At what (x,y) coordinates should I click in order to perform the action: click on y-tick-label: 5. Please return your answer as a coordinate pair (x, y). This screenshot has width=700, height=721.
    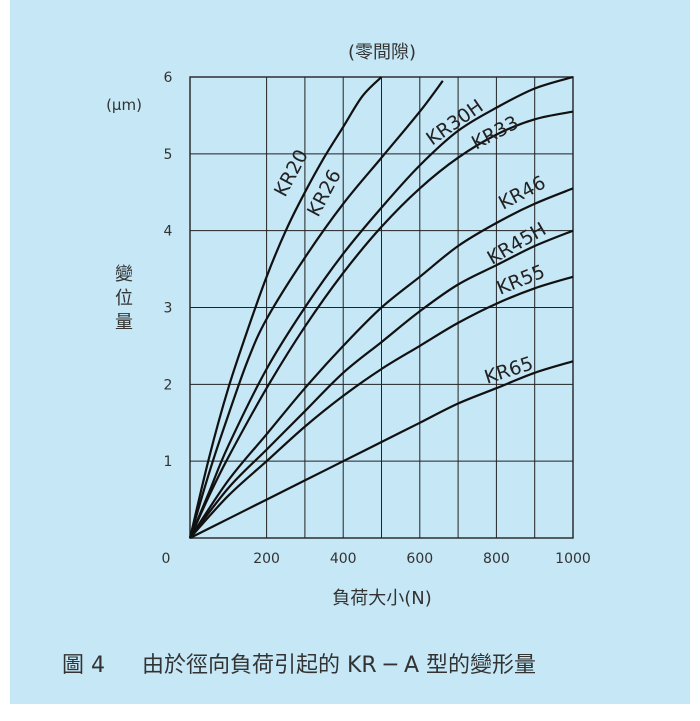
    Looking at the image, I should click on (168, 155).